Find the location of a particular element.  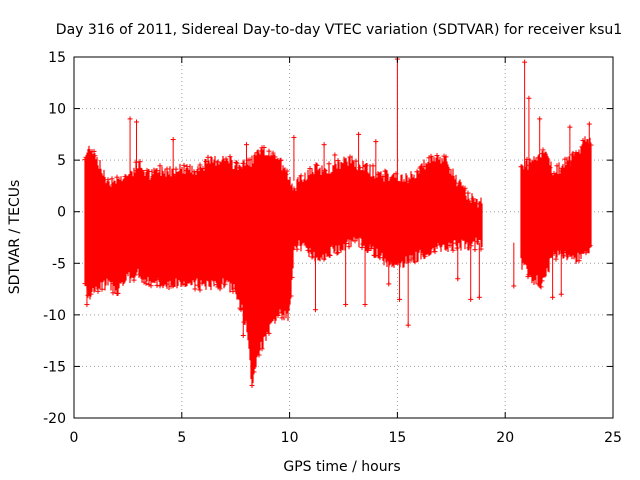

y-tick-label: 5 is located at coordinates (61, 161).